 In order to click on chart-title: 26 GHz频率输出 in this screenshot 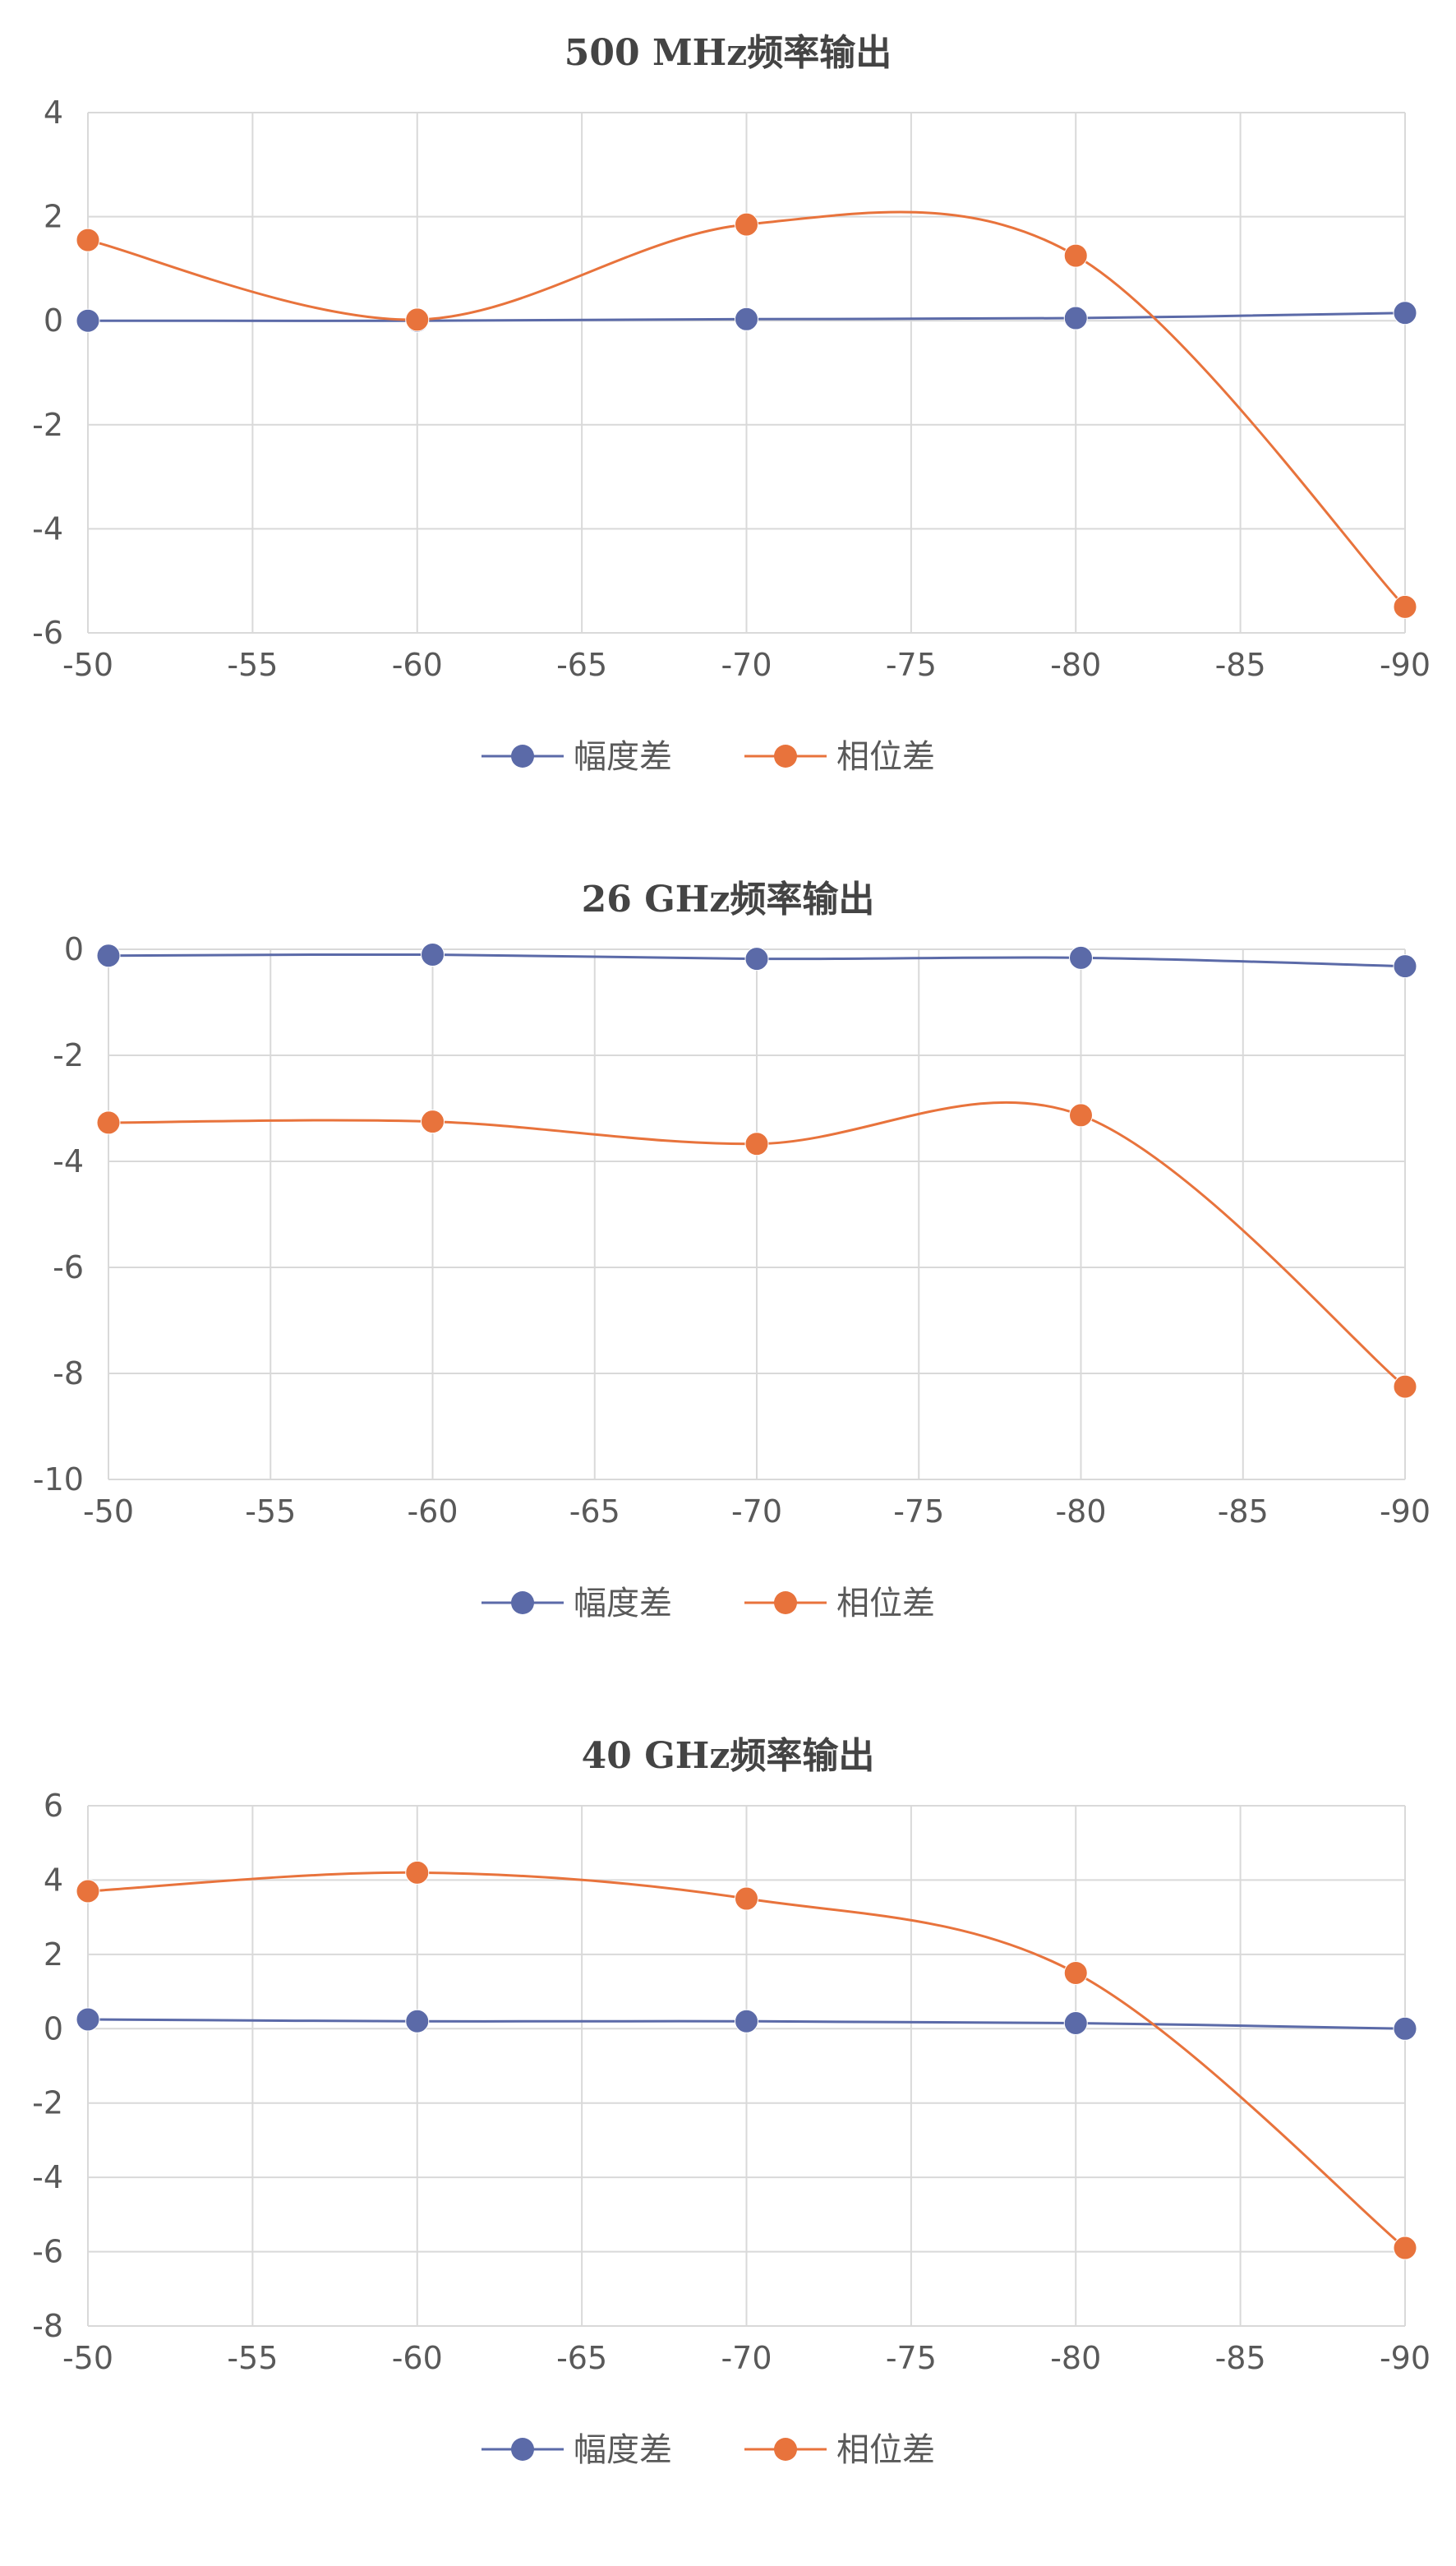, I will do `click(728, 900)`.